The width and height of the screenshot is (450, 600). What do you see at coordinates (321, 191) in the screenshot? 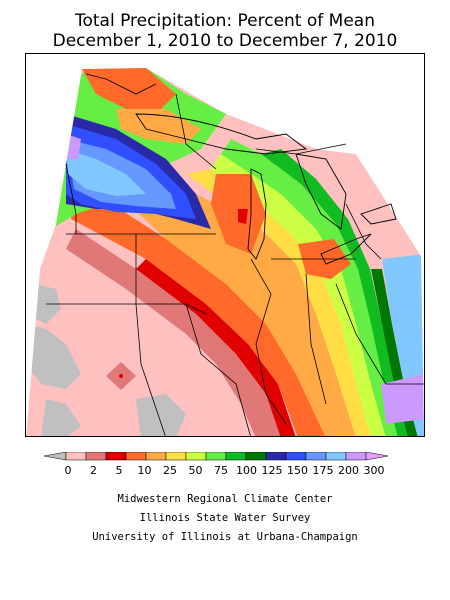
I see `lake-huron` at bounding box center [321, 191].